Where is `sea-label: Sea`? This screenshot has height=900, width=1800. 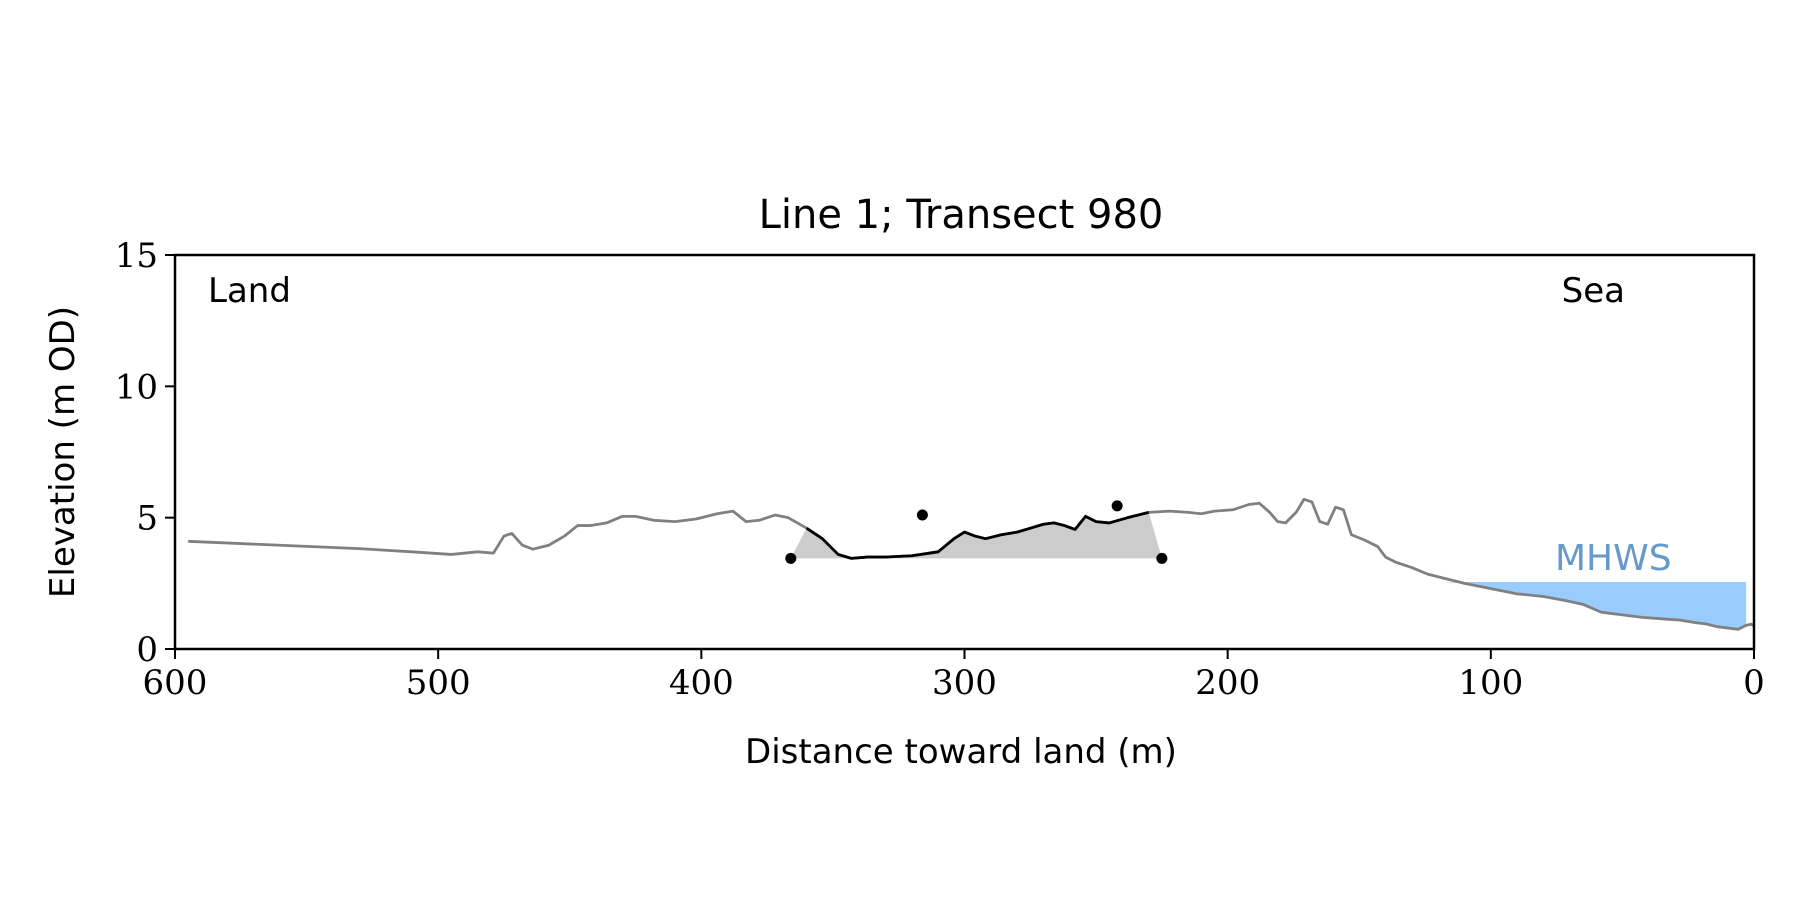 sea-label: Sea is located at coordinates (1593, 291).